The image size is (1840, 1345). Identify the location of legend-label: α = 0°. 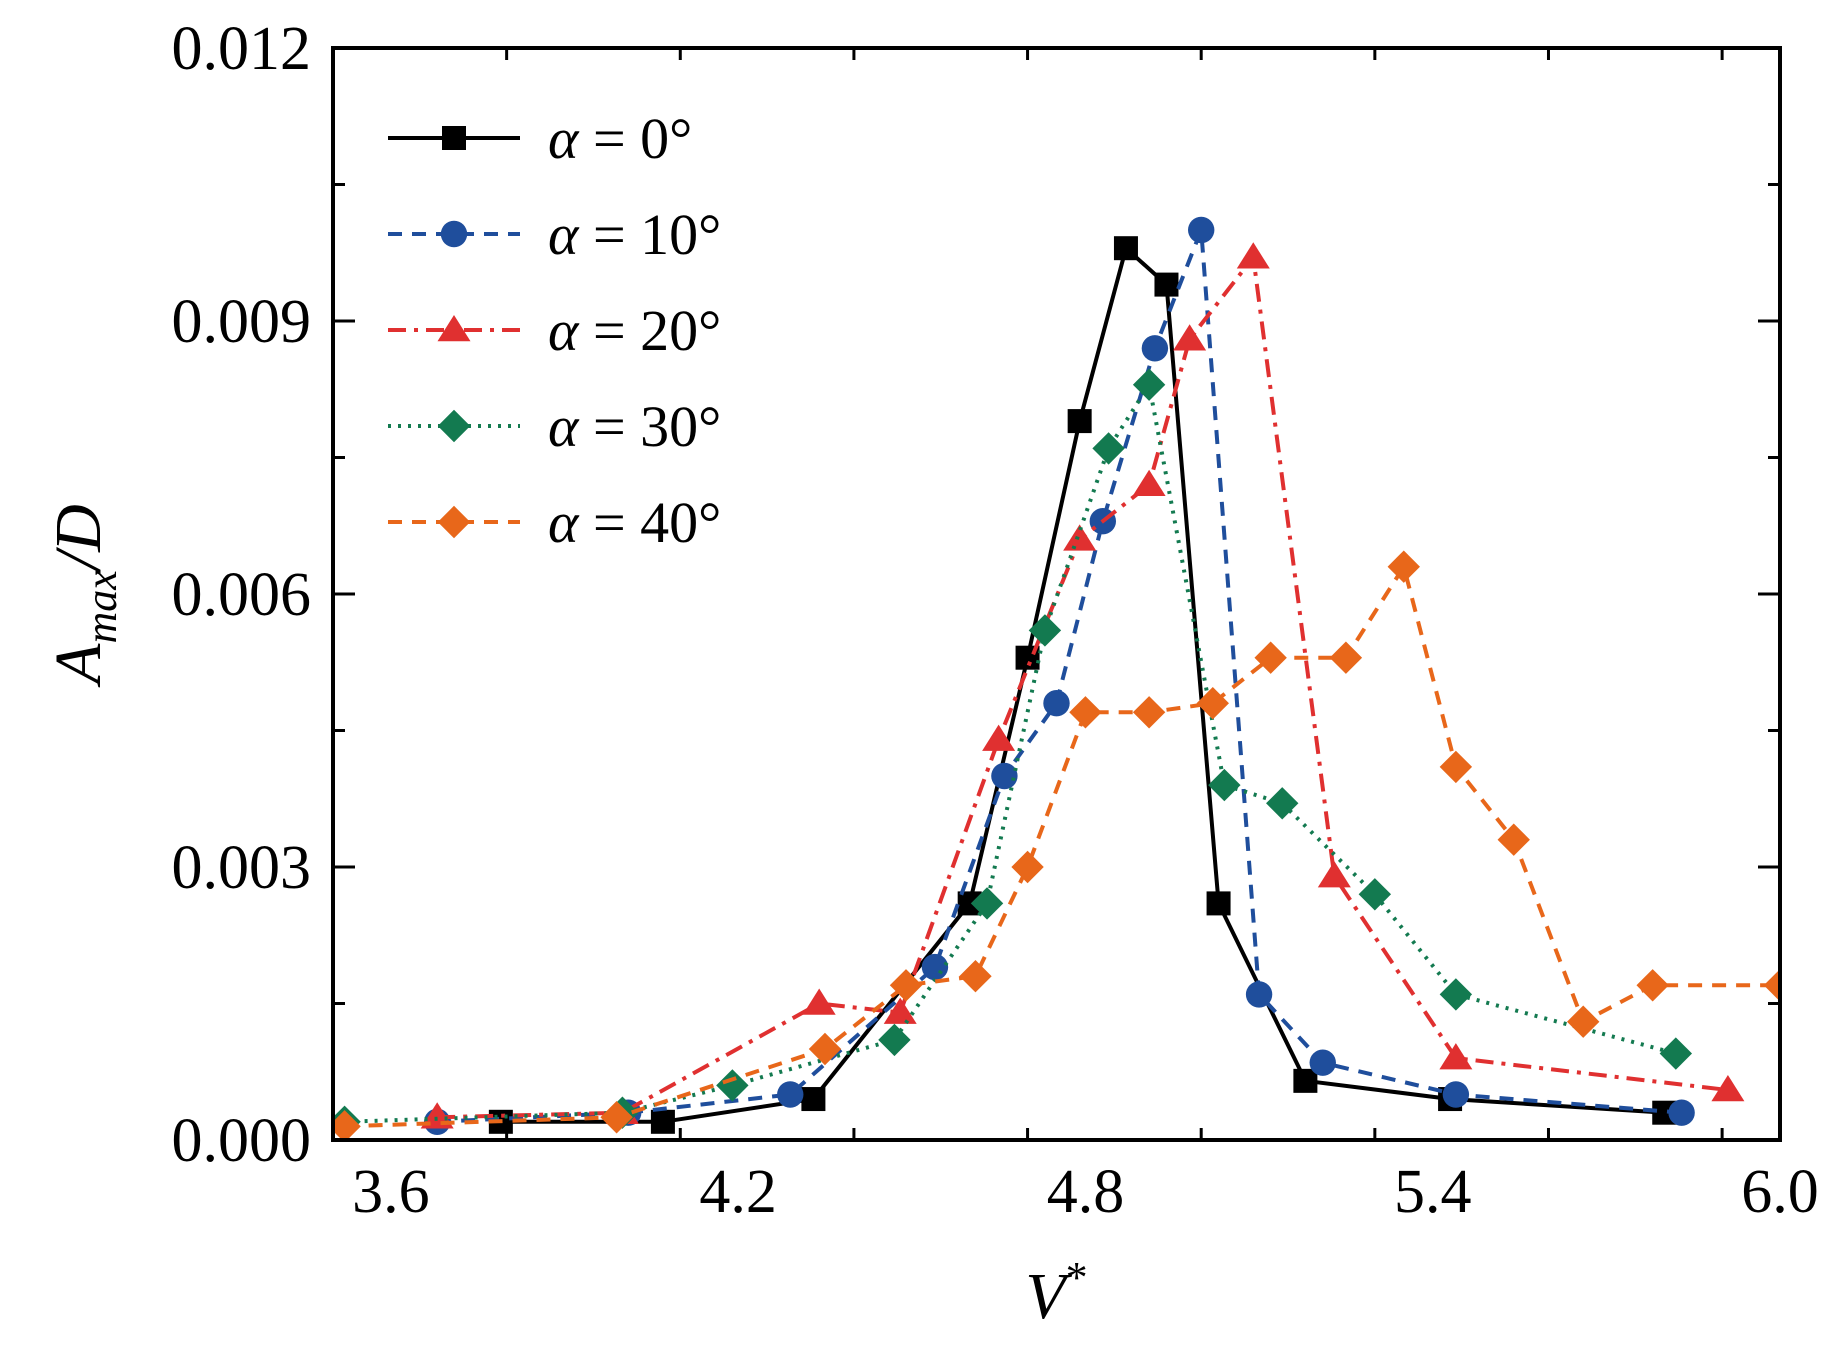
(620, 138).